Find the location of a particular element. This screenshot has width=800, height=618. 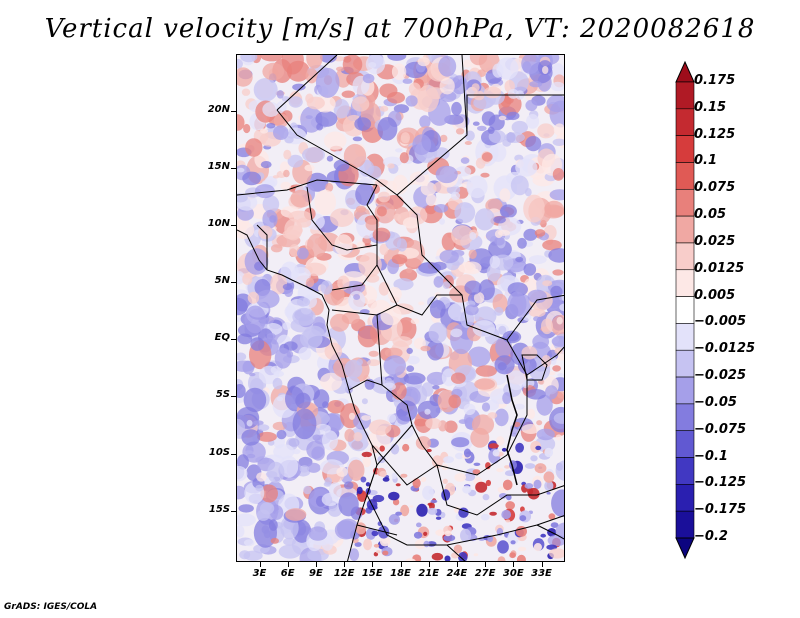

lat-tick-label: EQ is located at coordinates (222, 338).